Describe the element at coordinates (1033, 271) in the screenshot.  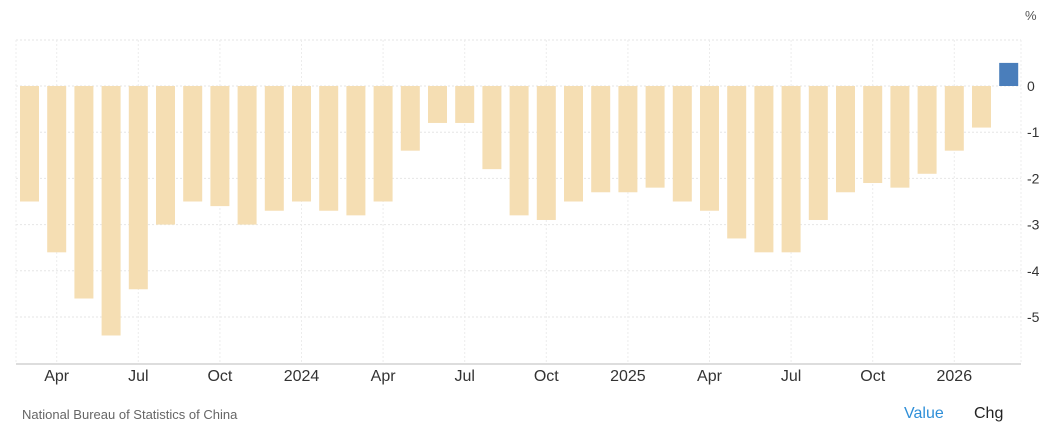
I see `y-tick-label: -4` at that location.